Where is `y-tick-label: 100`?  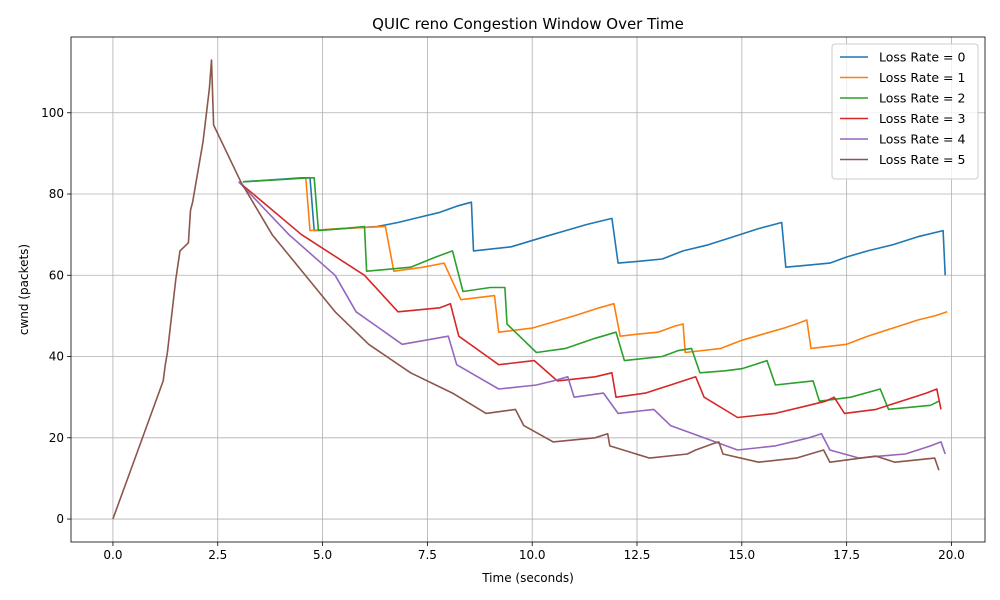 y-tick-label: 100 is located at coordinates (52, 113).